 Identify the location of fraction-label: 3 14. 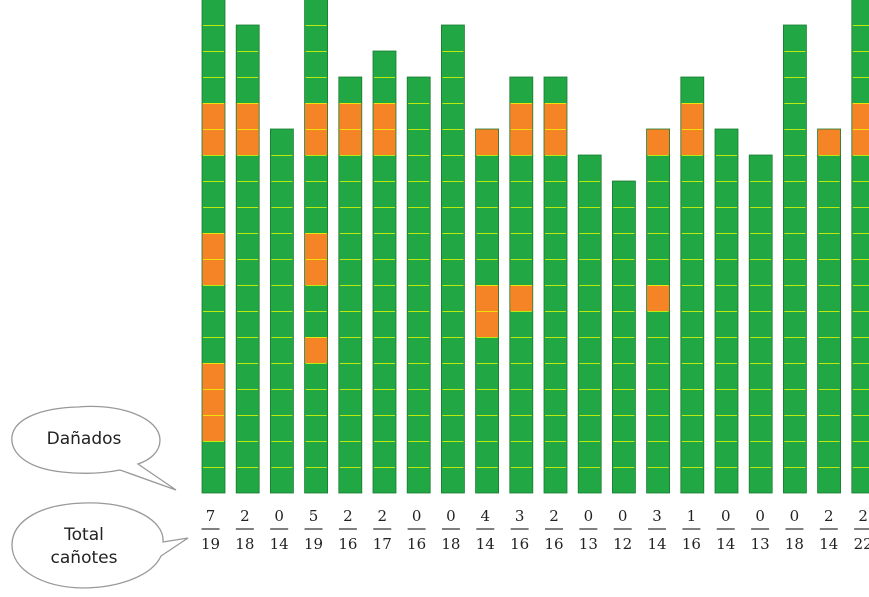
(657, 530).